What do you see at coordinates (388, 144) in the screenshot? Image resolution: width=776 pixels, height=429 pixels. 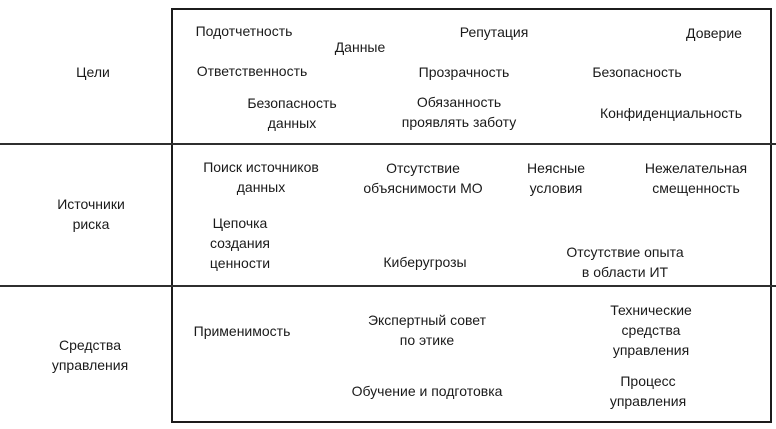 I see `row-separator-goals-risks` at bounding box center [388, 144].